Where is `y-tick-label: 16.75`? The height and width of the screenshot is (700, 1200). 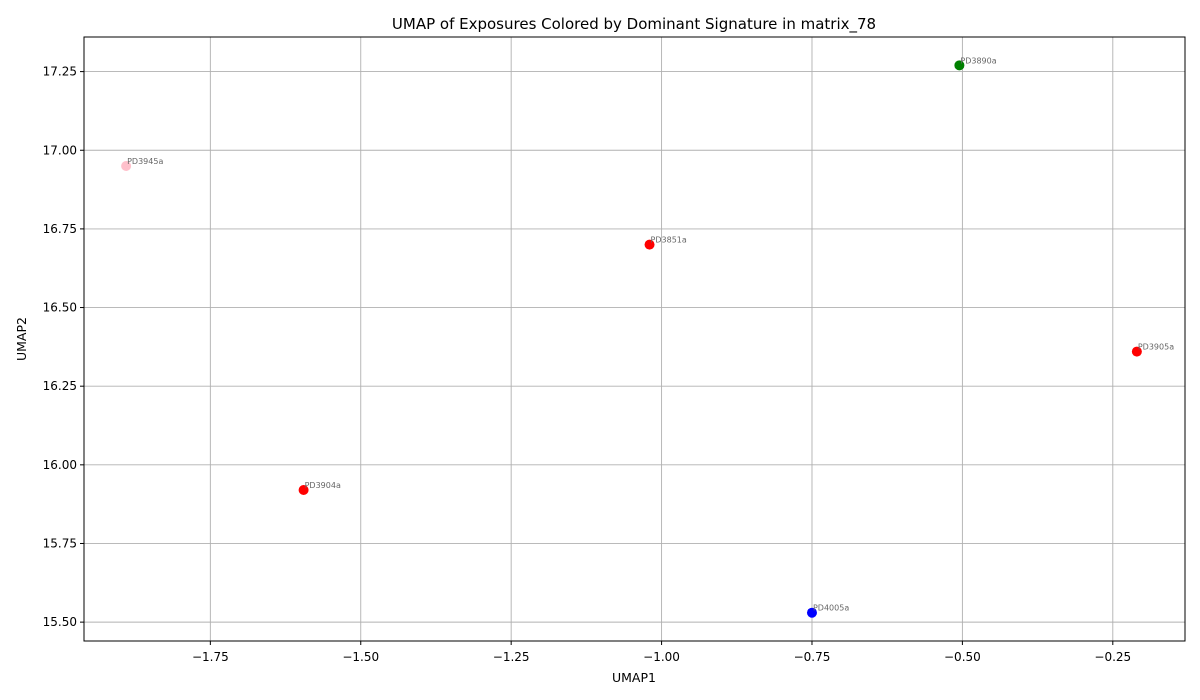 y-tick-label: 16.75 is located at coordinates (60, 229).